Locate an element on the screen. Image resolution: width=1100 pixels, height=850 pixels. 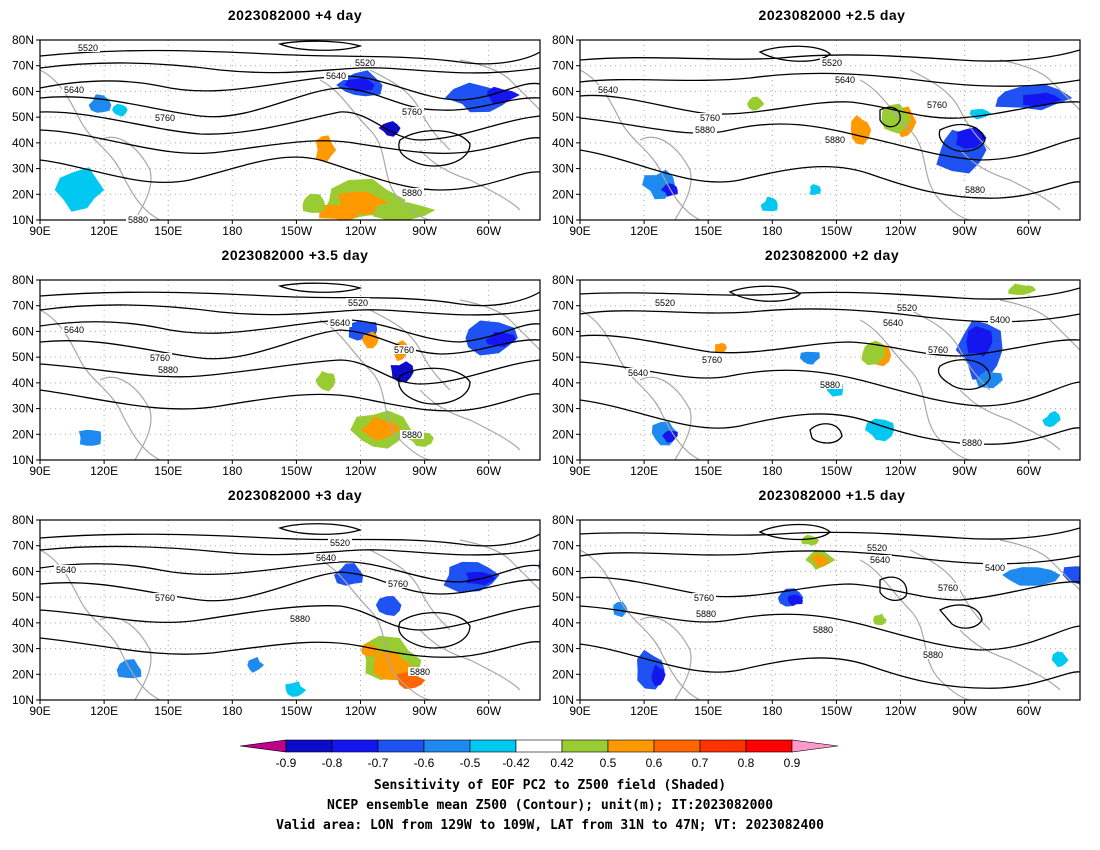
colorbar-tick-label: -0.6 is located at coordinates (424, 763).